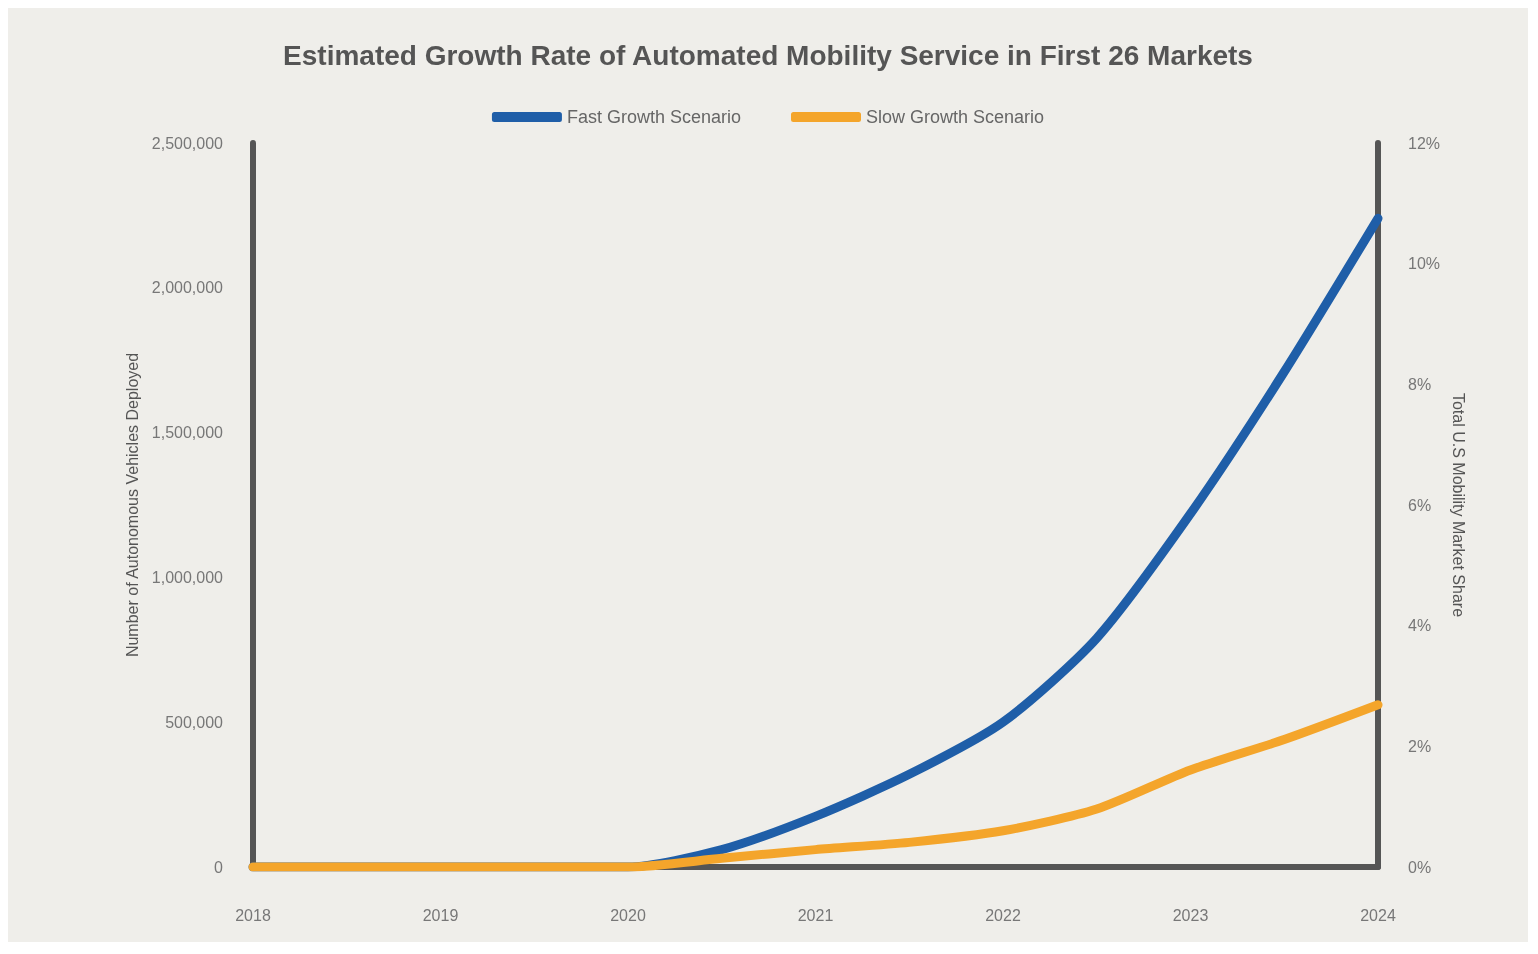 This screenshot has width=1538, height=954. Describe the element at coordinates (1420, 746) in the screenshot. I see `y2-tick-label: 2%` at that location.